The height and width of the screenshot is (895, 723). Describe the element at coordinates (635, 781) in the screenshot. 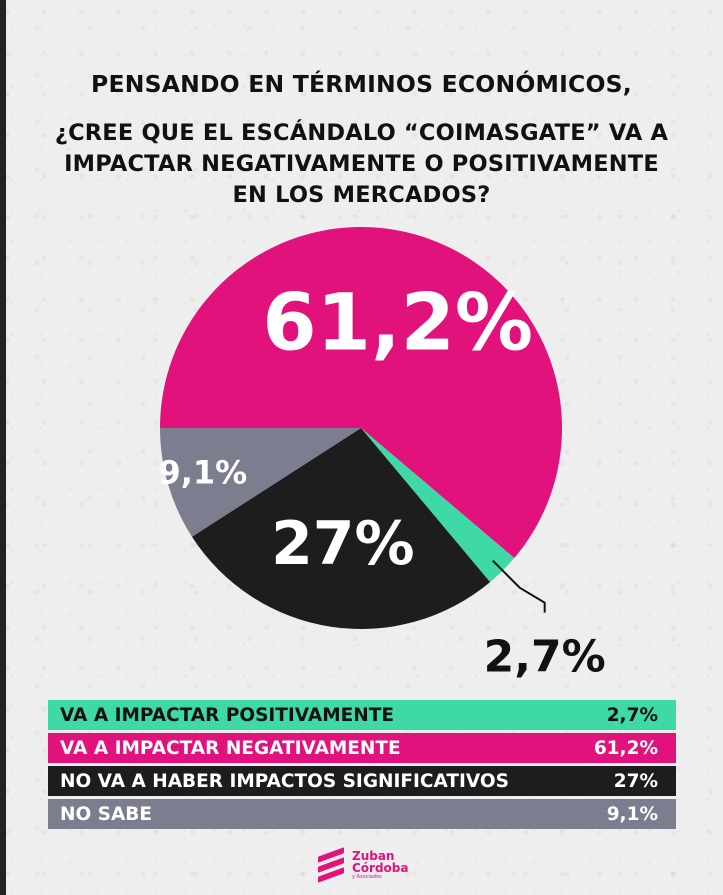

I see `legend-value: 27%` at that location.